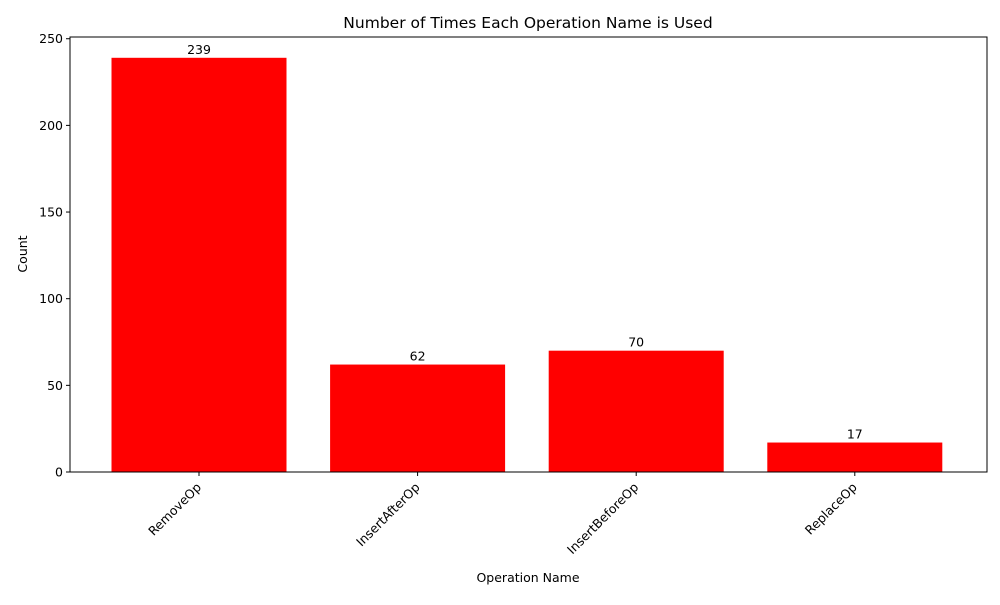 This screenshot has height=605, width=1000. I want to click on data-label-removeop: 239, so click(199, 49).